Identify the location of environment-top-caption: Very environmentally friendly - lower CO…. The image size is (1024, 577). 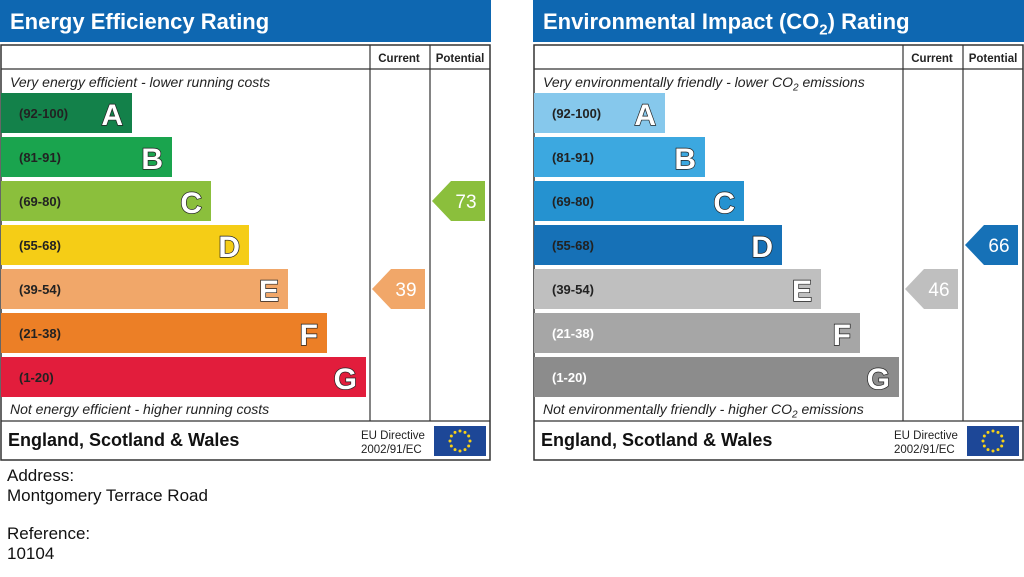
(704, 84).